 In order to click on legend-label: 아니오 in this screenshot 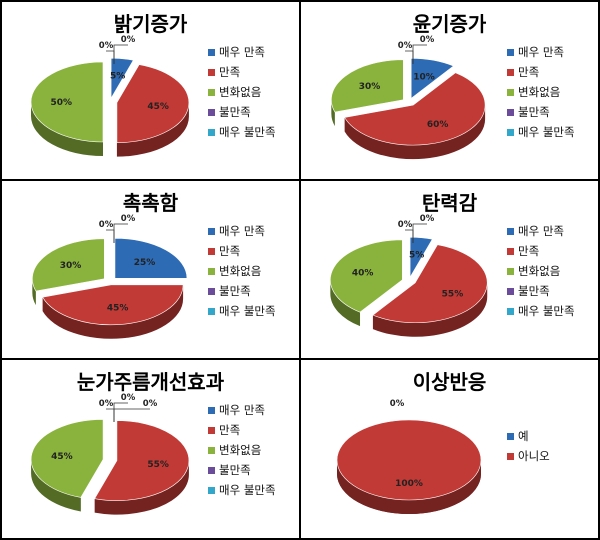, I will do `click(534, 456)`.